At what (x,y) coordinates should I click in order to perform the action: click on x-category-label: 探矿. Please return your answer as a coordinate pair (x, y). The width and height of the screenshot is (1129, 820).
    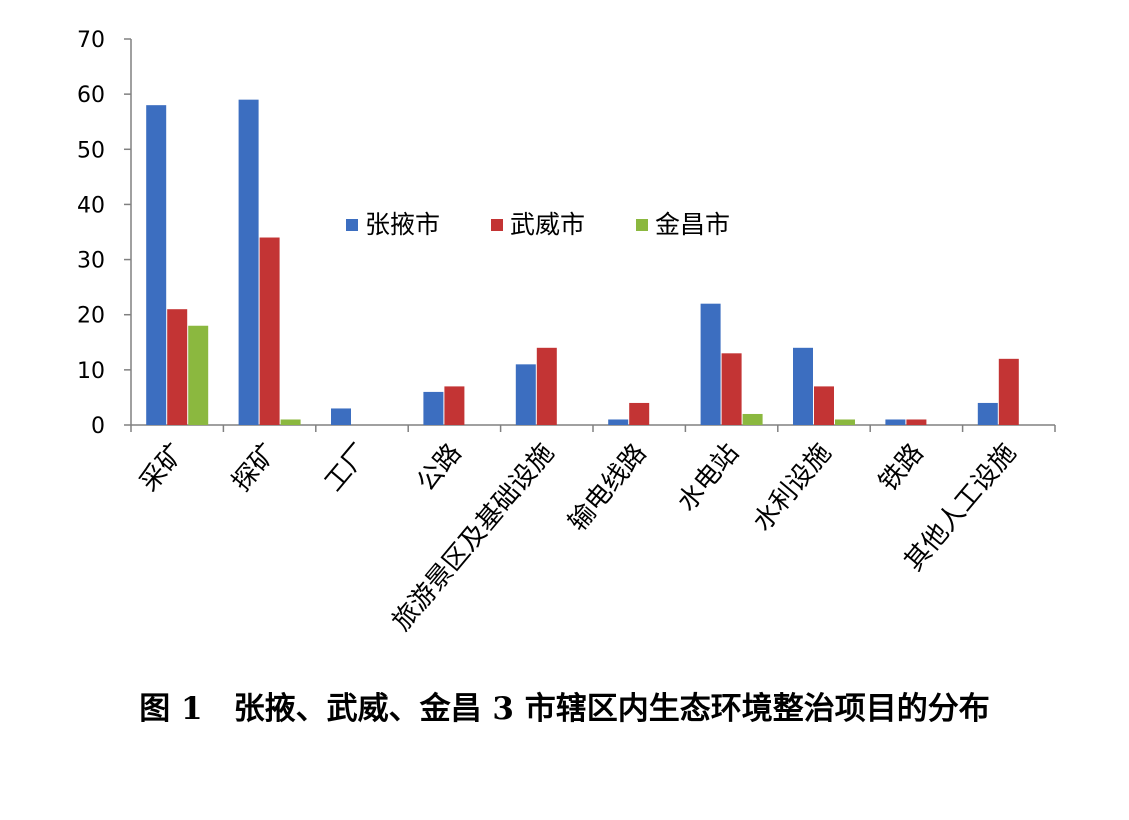
    Looking at the image, I should click on (255, 467).